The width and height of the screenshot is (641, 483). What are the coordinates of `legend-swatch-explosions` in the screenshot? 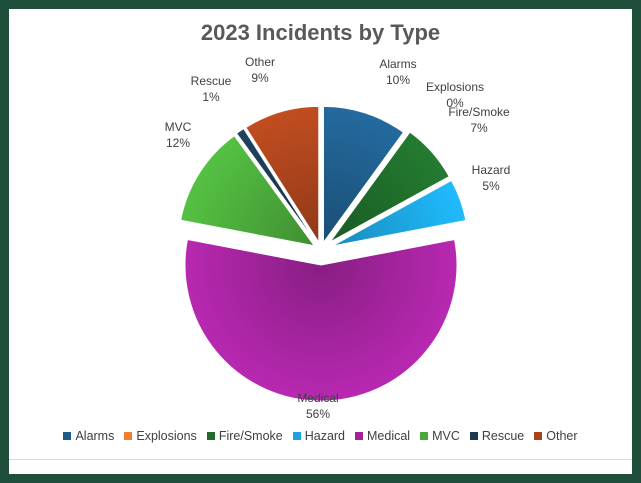 It's located at (128, 436).